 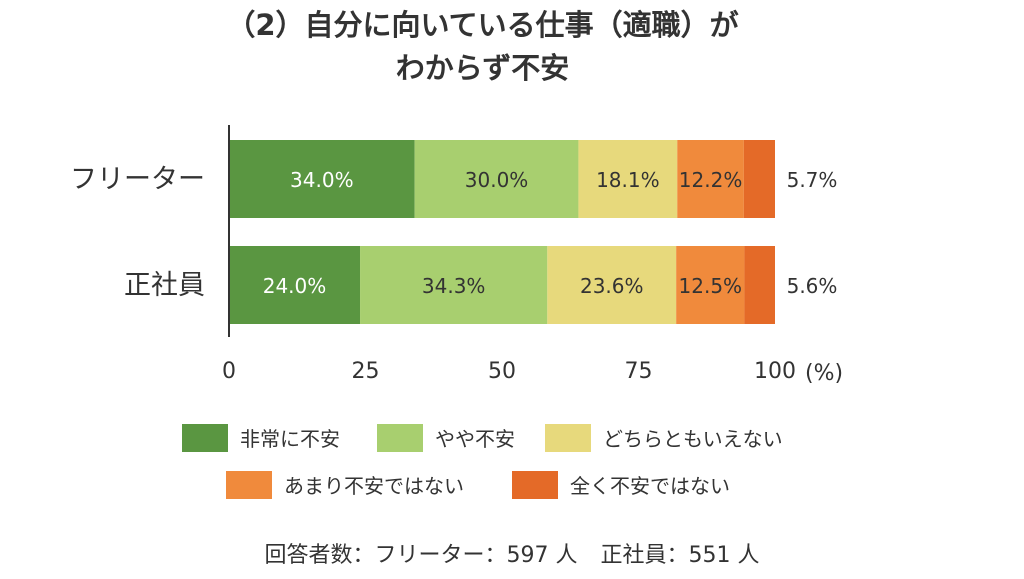 What do you see at coordinates (502, 371) in the screenshot?
I see `x-tick-label: 50` at bounding box center [502, 371].